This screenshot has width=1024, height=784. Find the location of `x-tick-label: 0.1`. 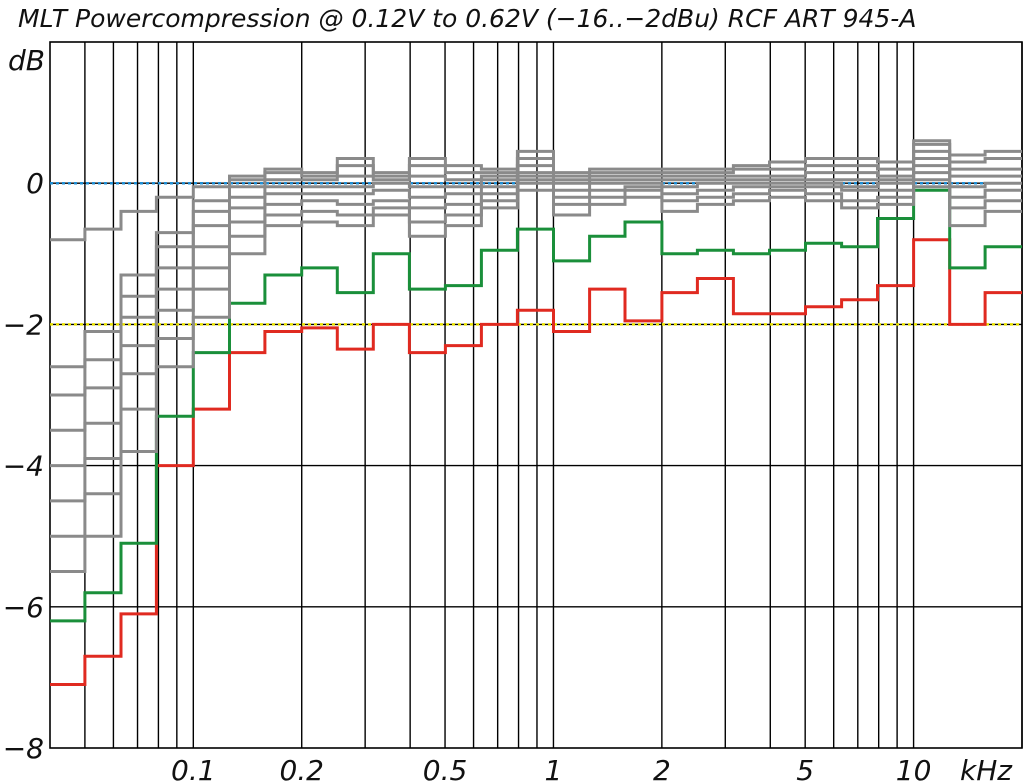

x-tick-label: 0.1 is located at coordinates (193, 769).